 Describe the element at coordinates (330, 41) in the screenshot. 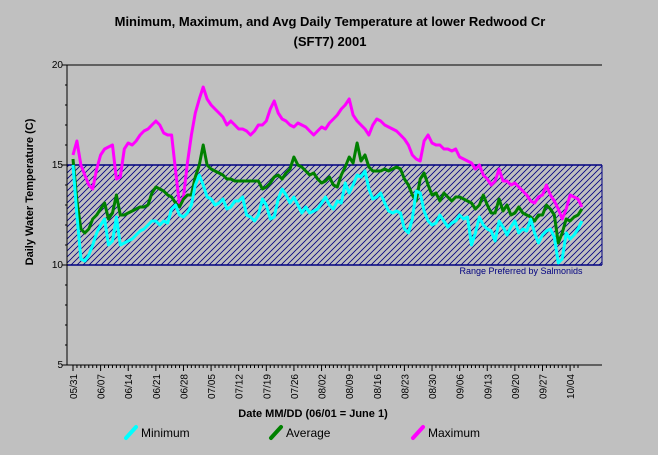

I see `chart-title-line2: (SFT7) 2001` at that location.